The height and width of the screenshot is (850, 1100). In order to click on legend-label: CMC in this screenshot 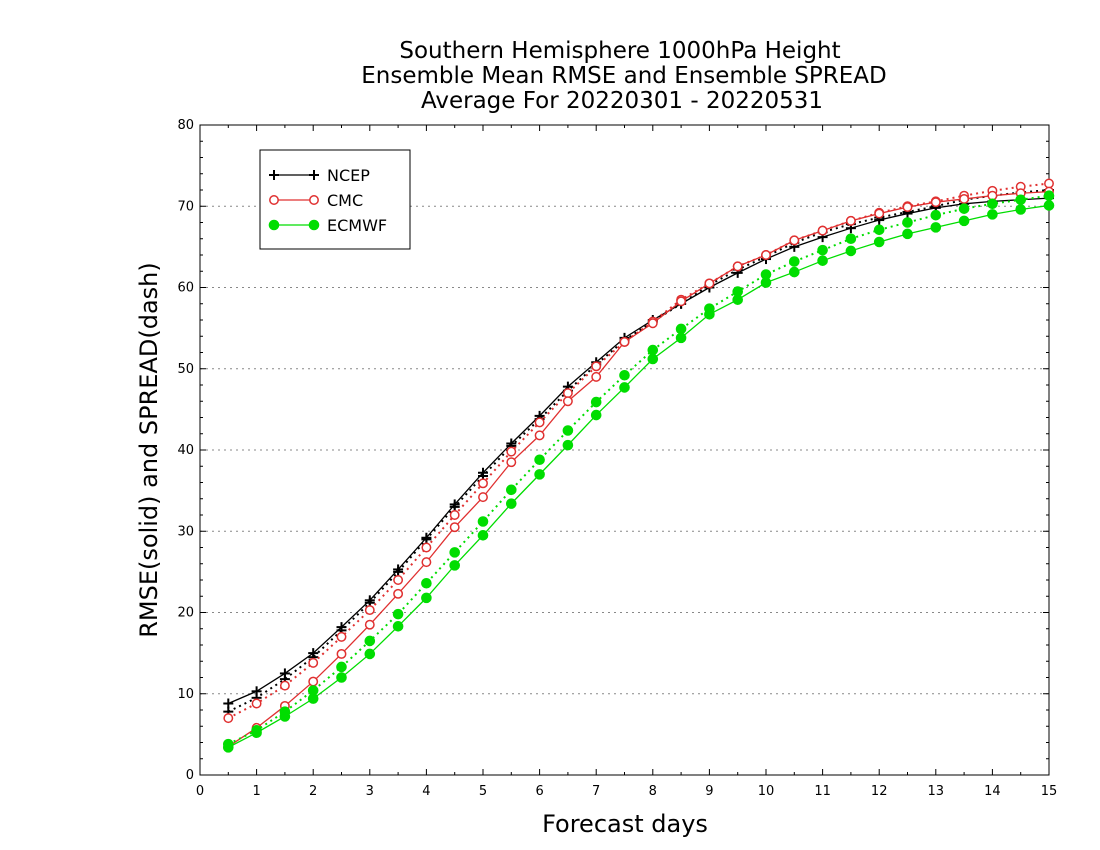, I will do `click(345, 200)`.